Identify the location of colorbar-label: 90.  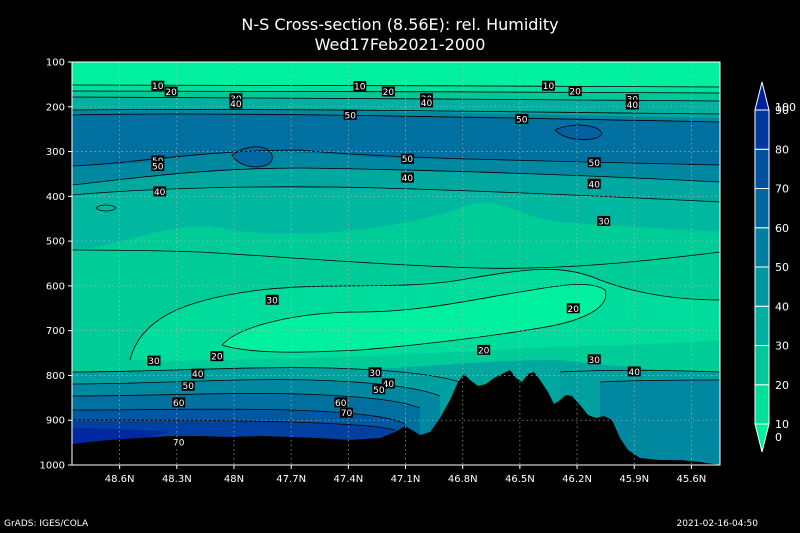
(782, 110).